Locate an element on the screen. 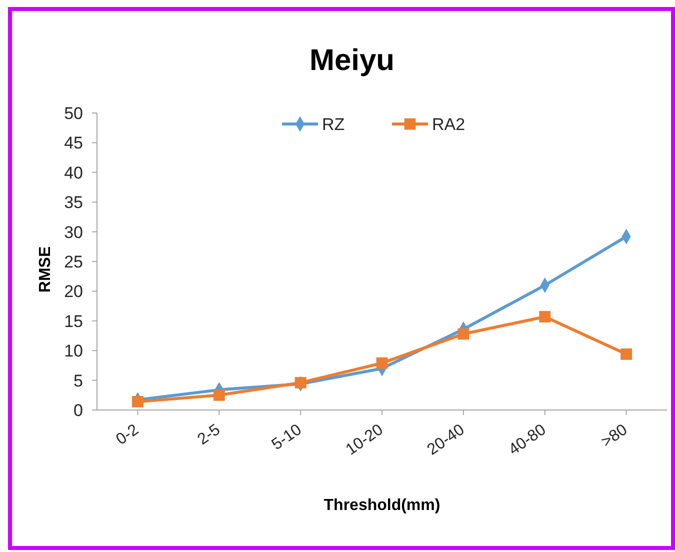 This screenshot has width=675, height=552. legend-label: RA2 is located at coordinates (449, 124).